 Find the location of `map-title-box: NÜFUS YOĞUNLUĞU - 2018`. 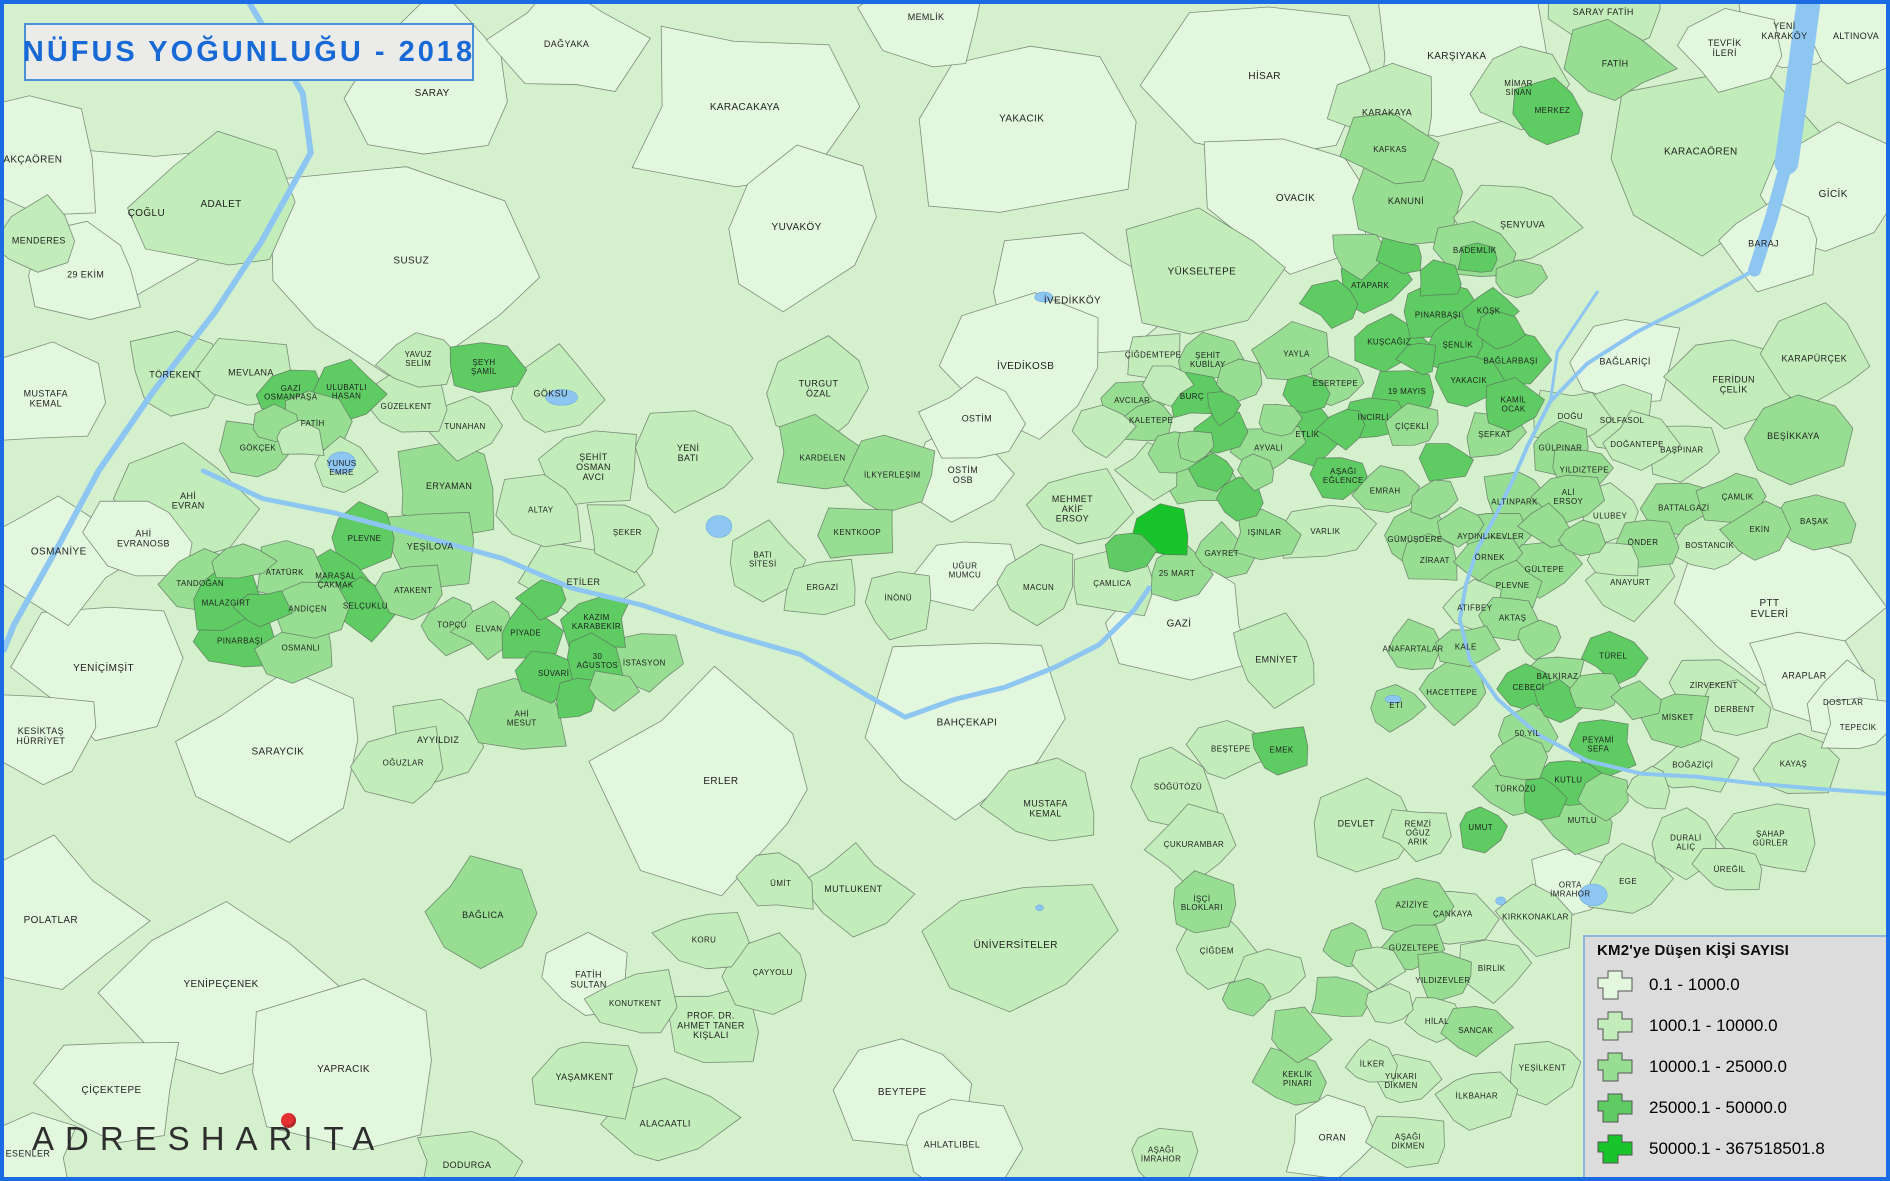

map-title-box: NÜFUS YOĞUNLUĞU - 2018 is located at coordinates (248, 52).